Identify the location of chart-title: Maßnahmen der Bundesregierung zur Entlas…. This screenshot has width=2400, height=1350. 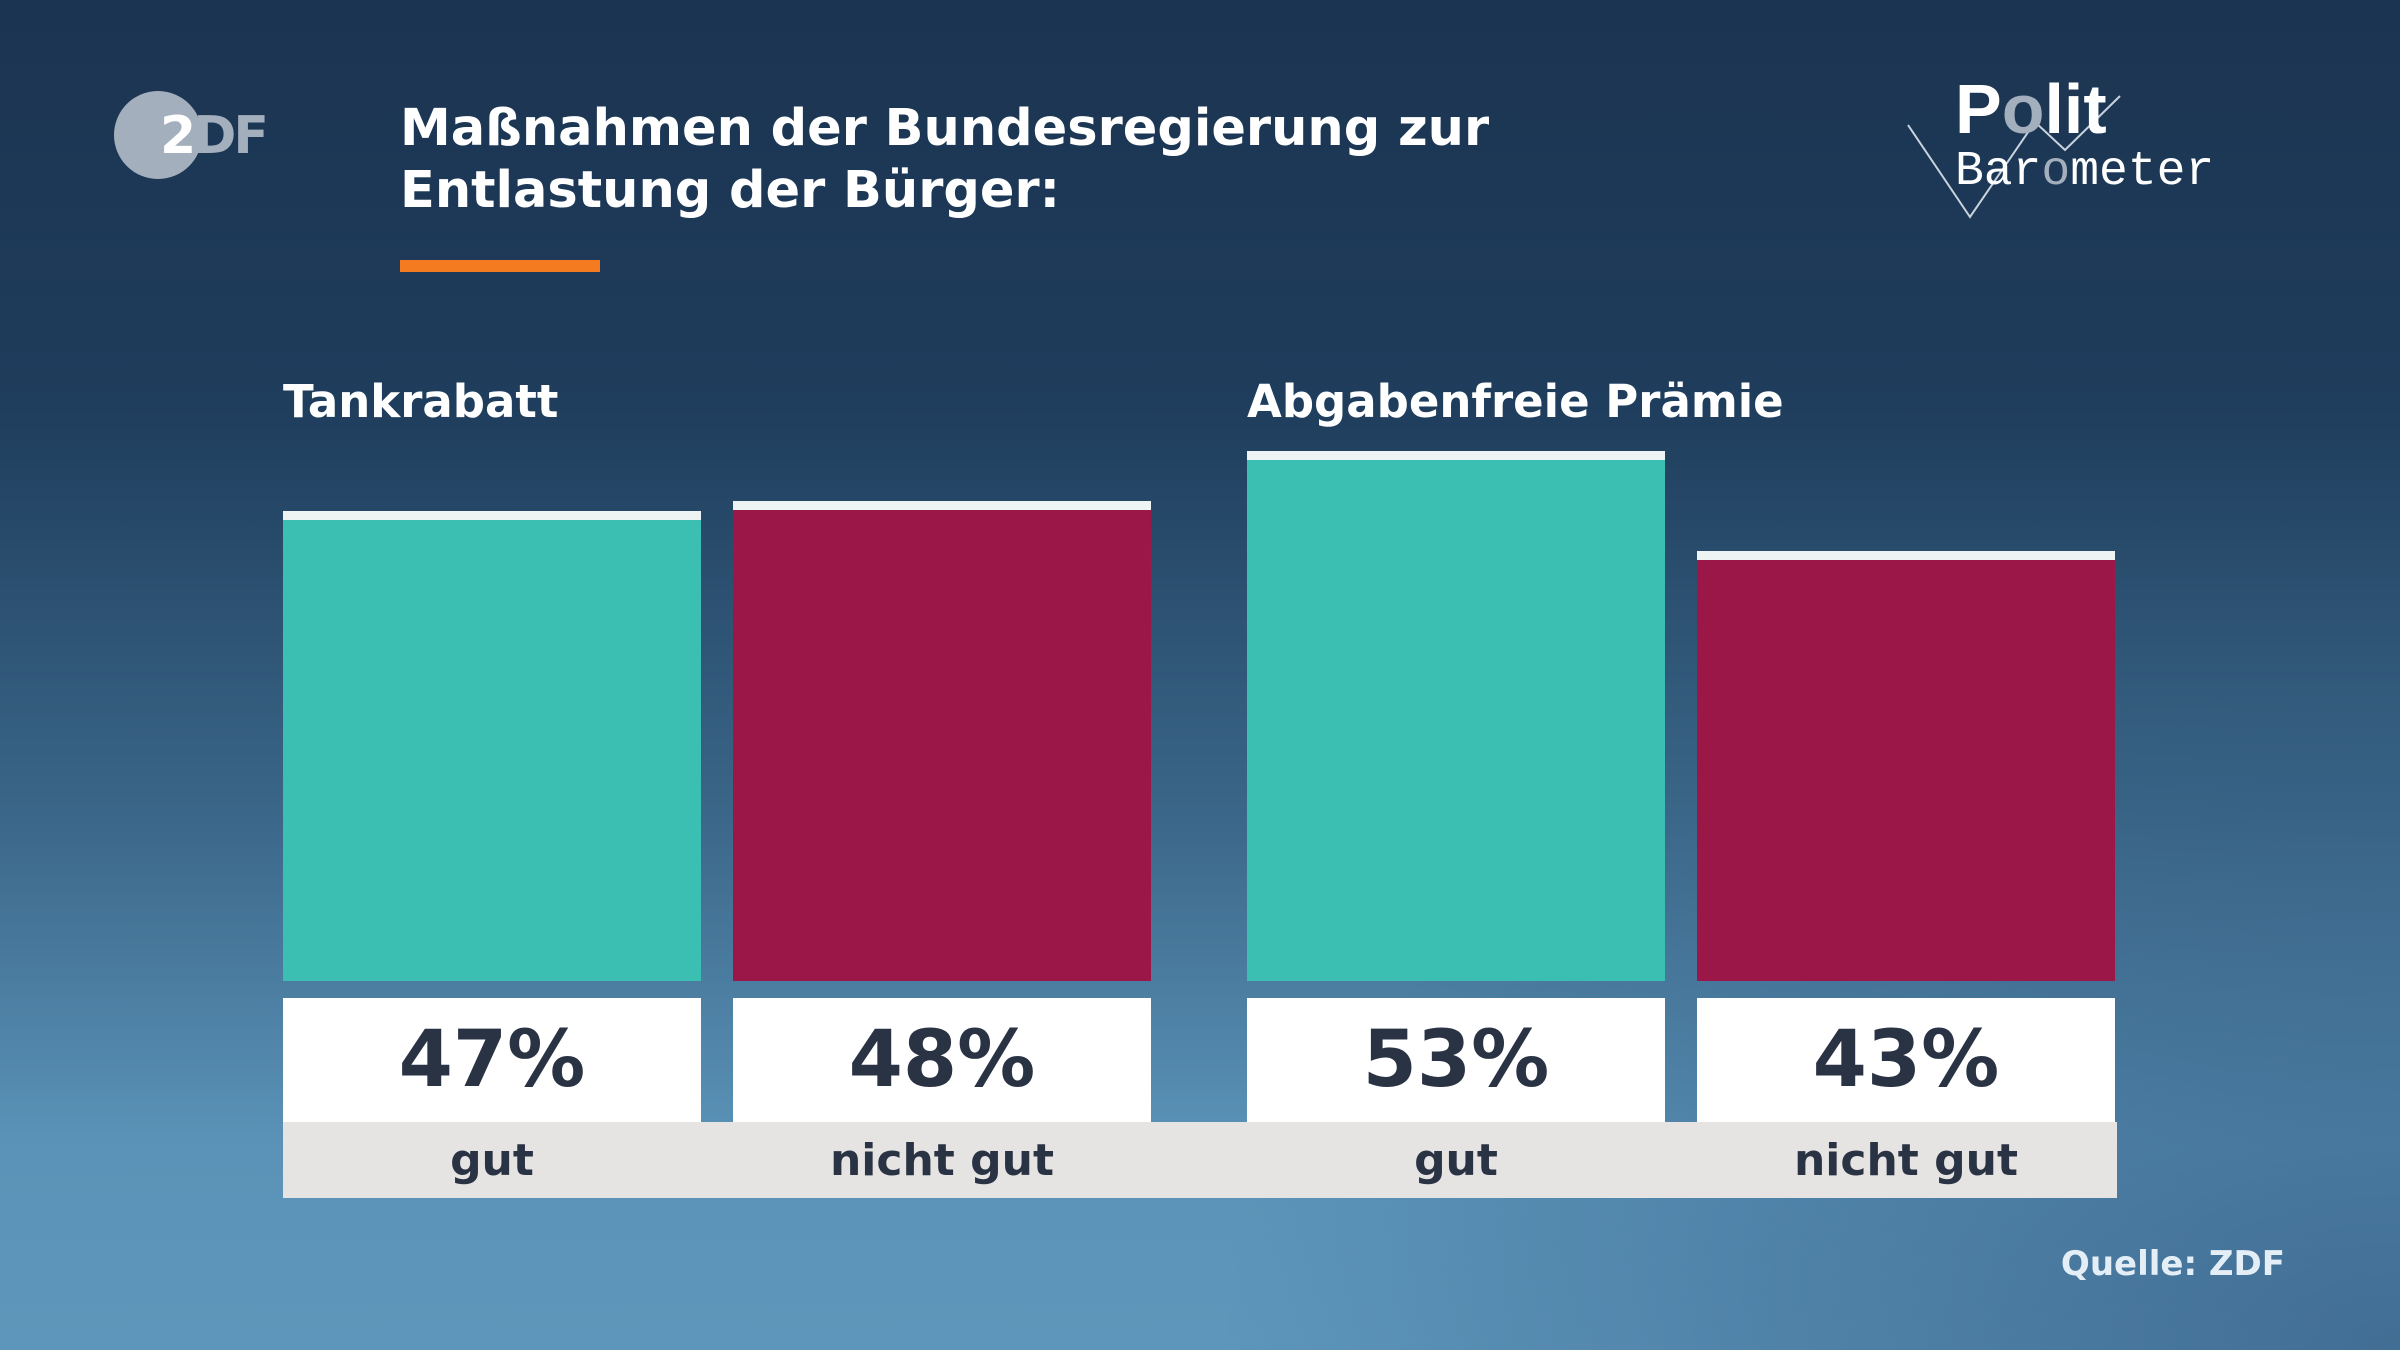
(945, 159).